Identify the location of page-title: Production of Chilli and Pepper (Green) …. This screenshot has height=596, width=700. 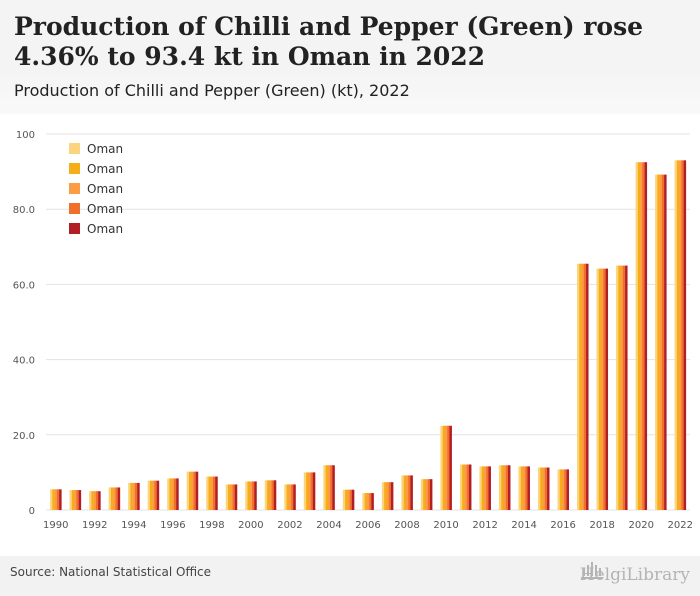
(329, 41).